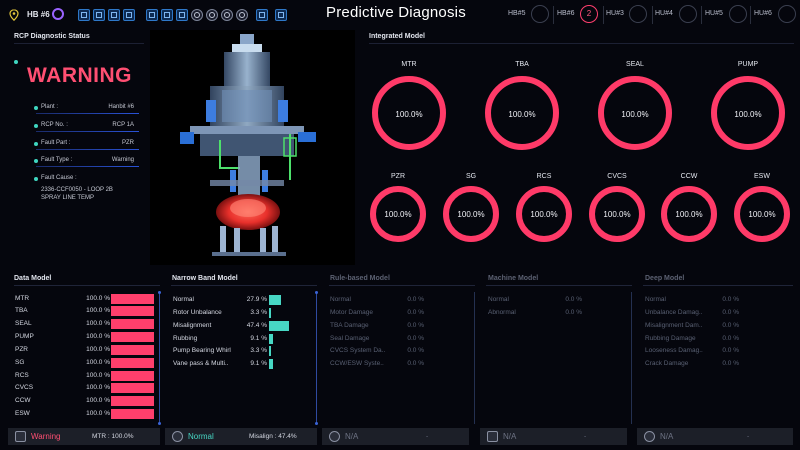 Image resolution: width=800 pixels, height=450 pixels. What do you see at coordinates (670, 338) in the screenshot?
I see `deep-model-row-label: Rubbing Damage` at bounding box center [670, 338].